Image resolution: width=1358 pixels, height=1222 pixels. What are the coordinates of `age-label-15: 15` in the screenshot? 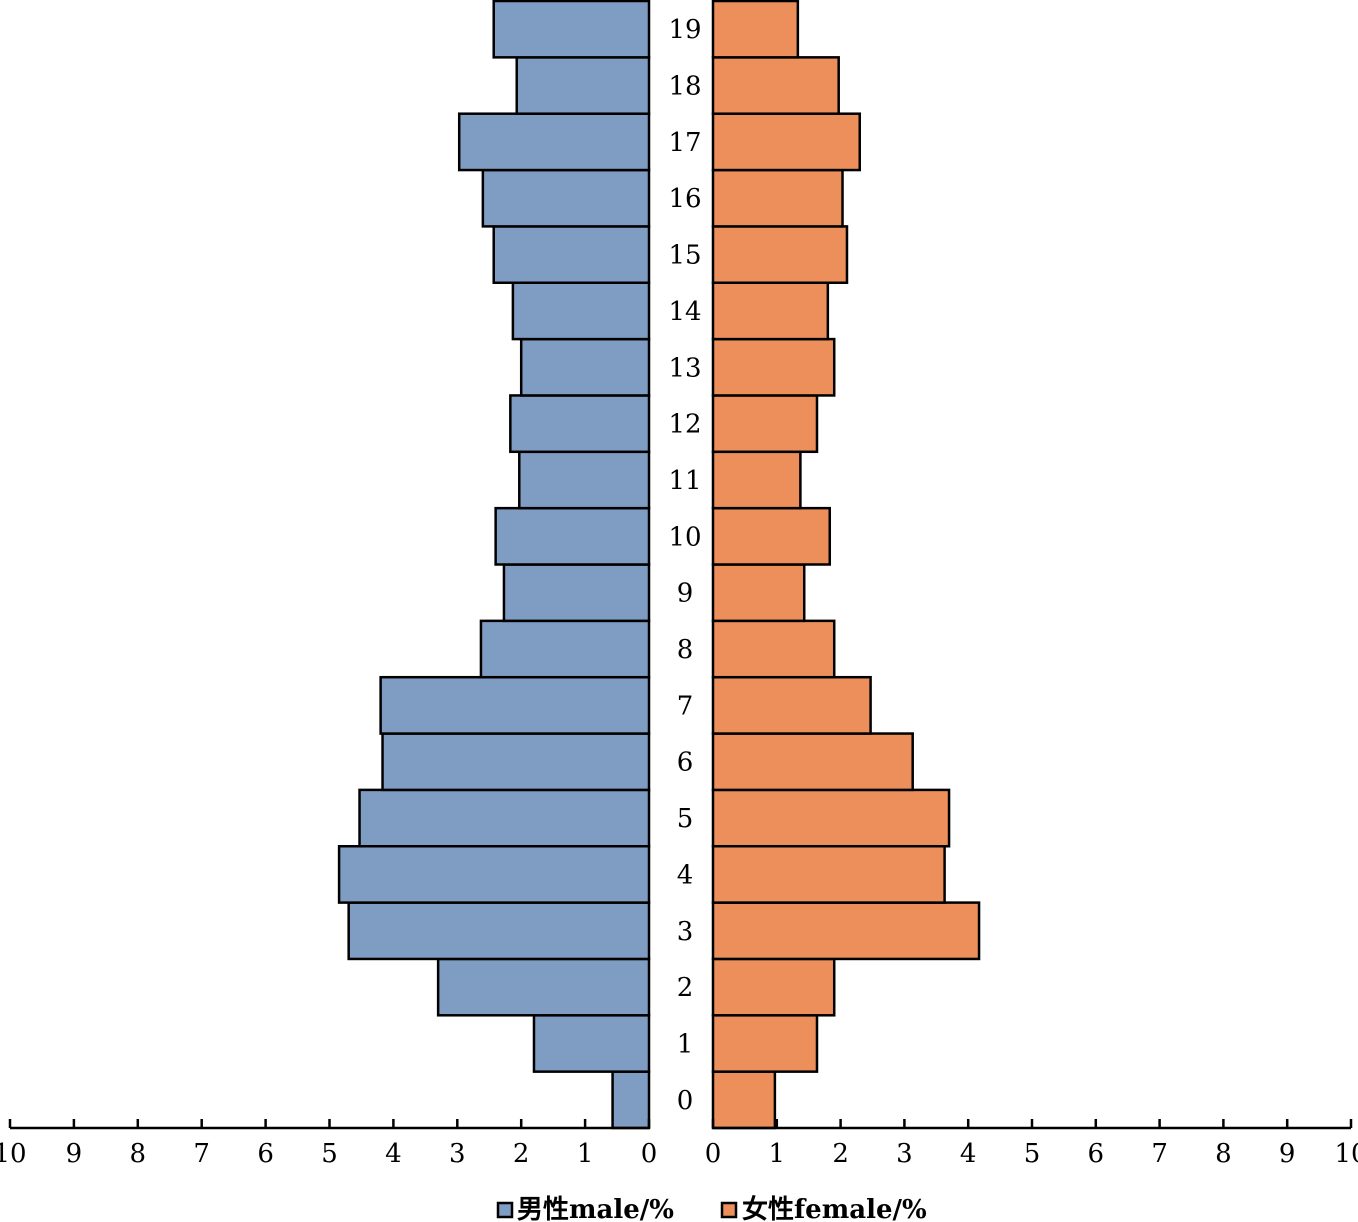 It's located at (684, 256).